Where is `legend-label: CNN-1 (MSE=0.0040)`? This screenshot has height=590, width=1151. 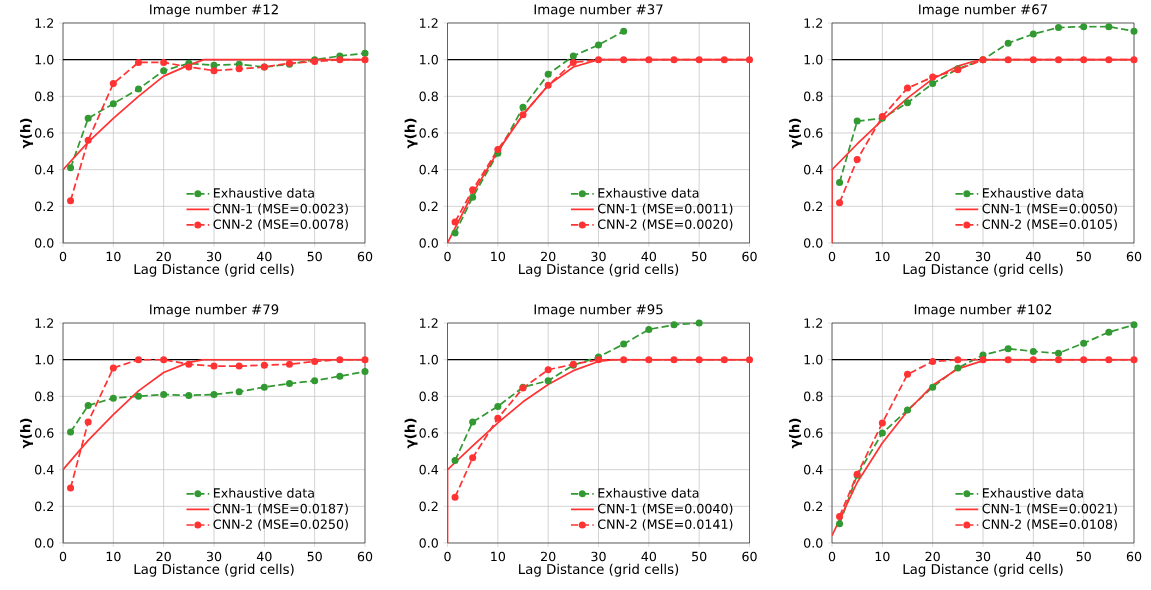
legend-label: CNN-1 (MSE=0.0040) is located at coordinates (665, 509).